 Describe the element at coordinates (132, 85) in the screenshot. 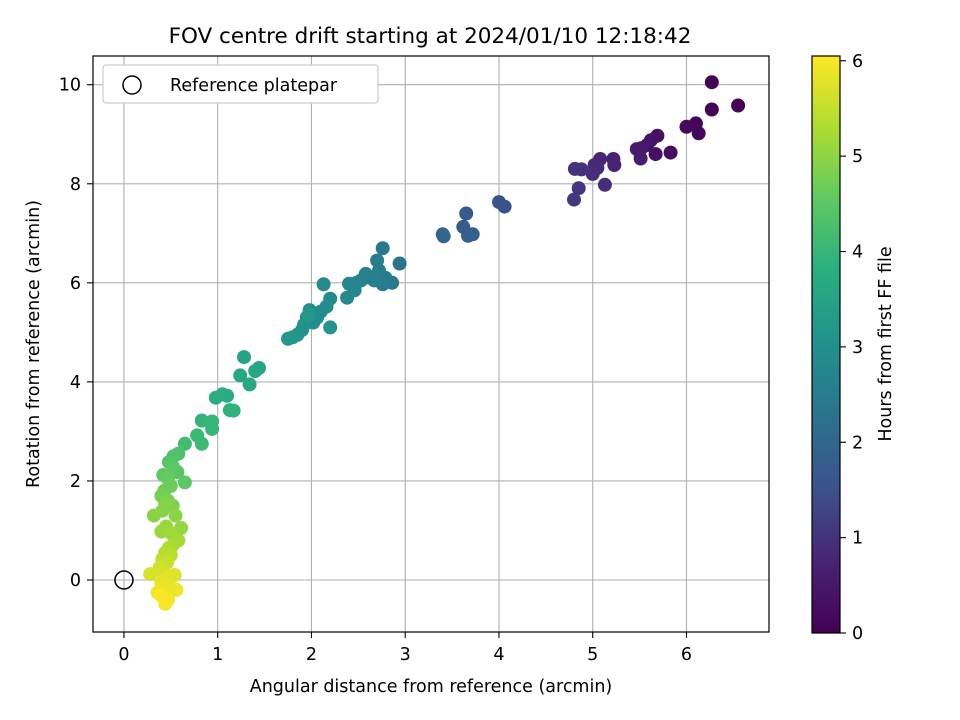

I see `legend-marker-reference` at that location.